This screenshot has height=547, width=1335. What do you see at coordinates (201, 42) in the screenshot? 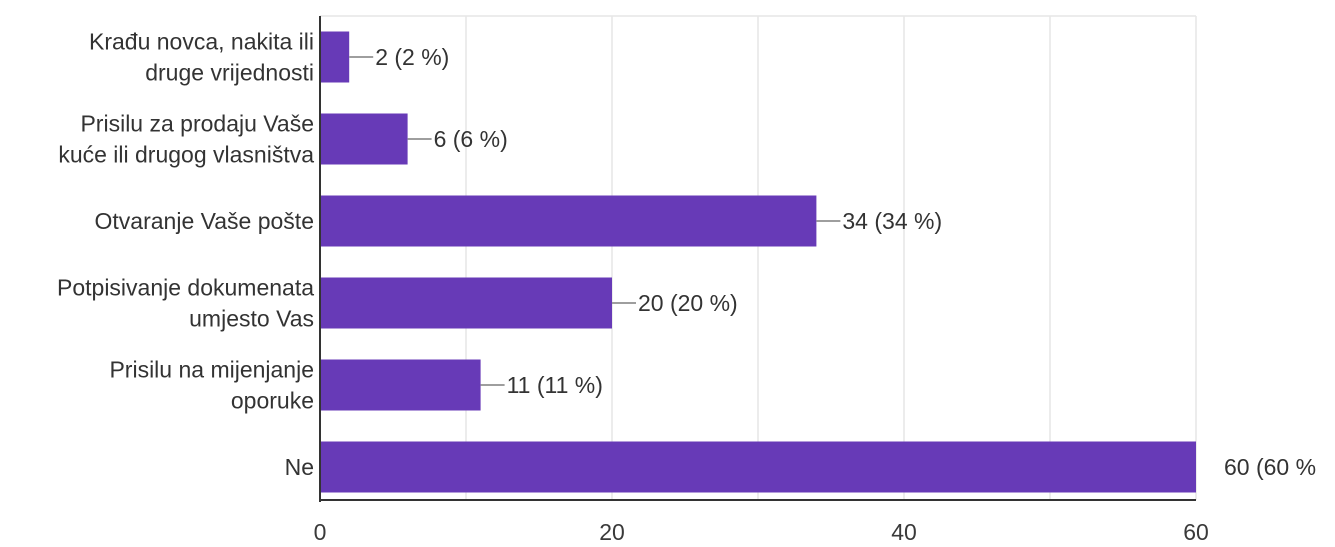
I see `category-label-line: Krađu novca, nakita ili` at bounding box center [201, 42].